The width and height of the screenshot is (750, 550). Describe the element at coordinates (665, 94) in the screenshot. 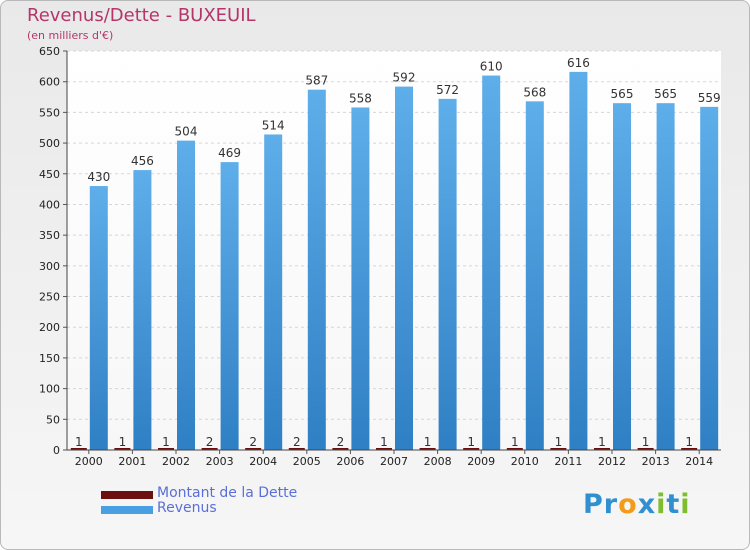

I see `data-label-revenus-2013: 565` at that location.